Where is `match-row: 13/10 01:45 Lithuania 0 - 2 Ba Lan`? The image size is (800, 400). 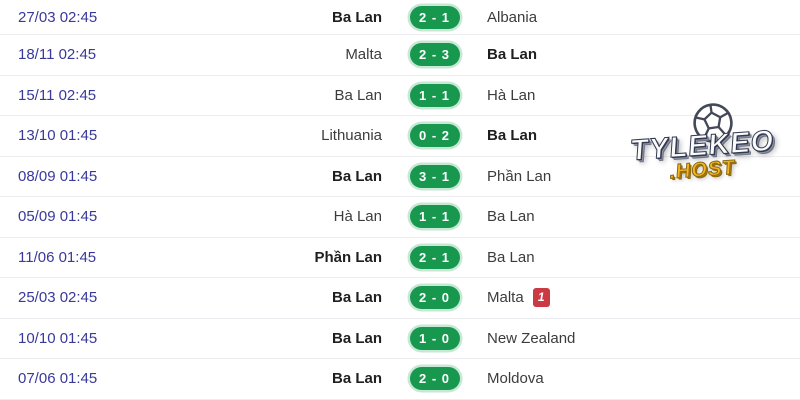
match-row: 13/10 01:45 Lithuania 0 - 2 Ba Lan is located at coordinates (400, 136).